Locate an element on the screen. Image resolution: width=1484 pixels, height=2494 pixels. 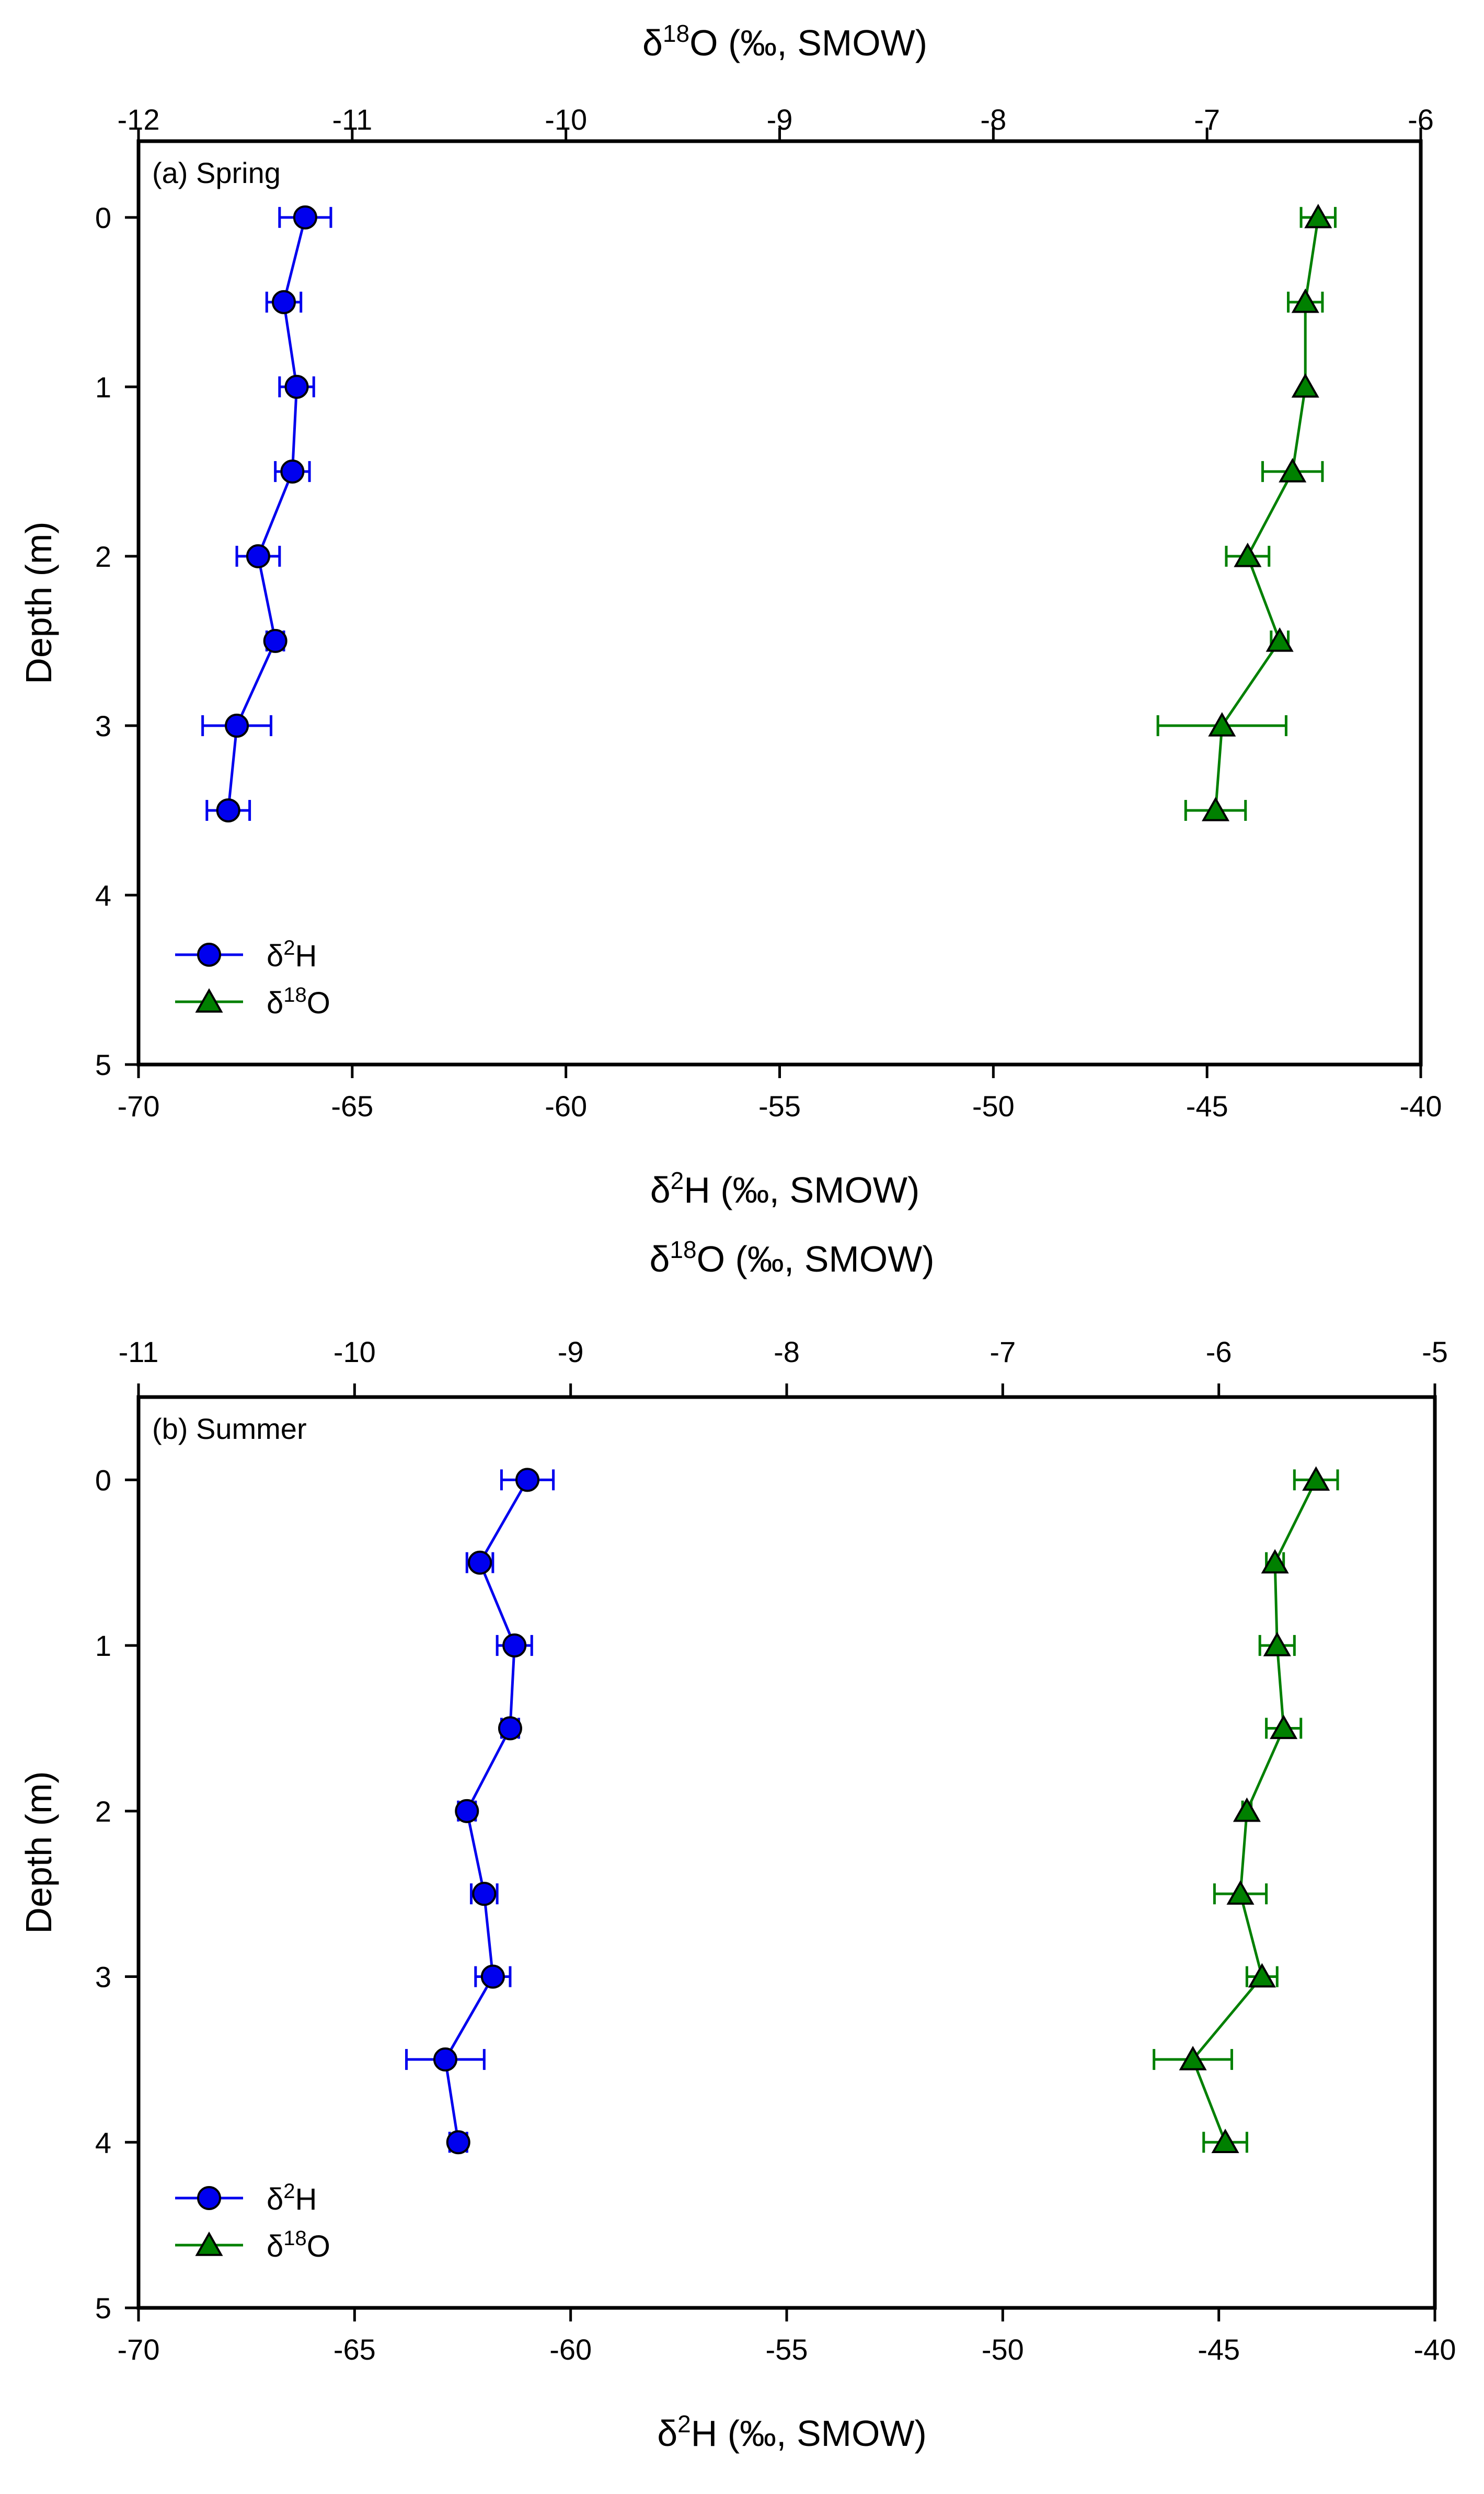
top-tick-label: -6 is located at coordinates (1421, 119).